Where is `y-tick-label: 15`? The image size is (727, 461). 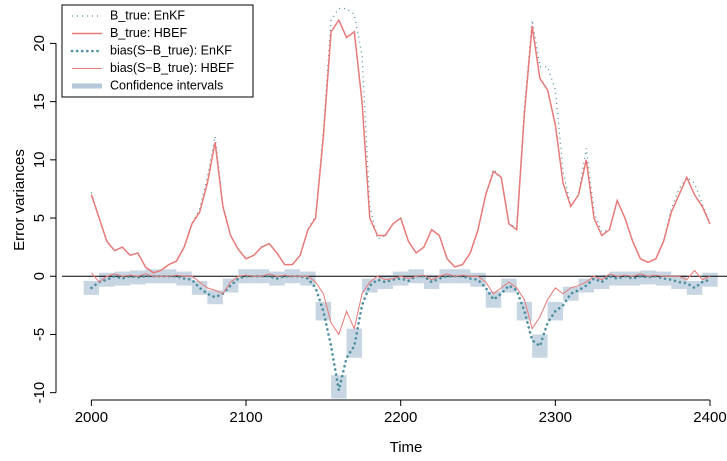
y-tick-label: 15 is located at coordinates (39, 101).